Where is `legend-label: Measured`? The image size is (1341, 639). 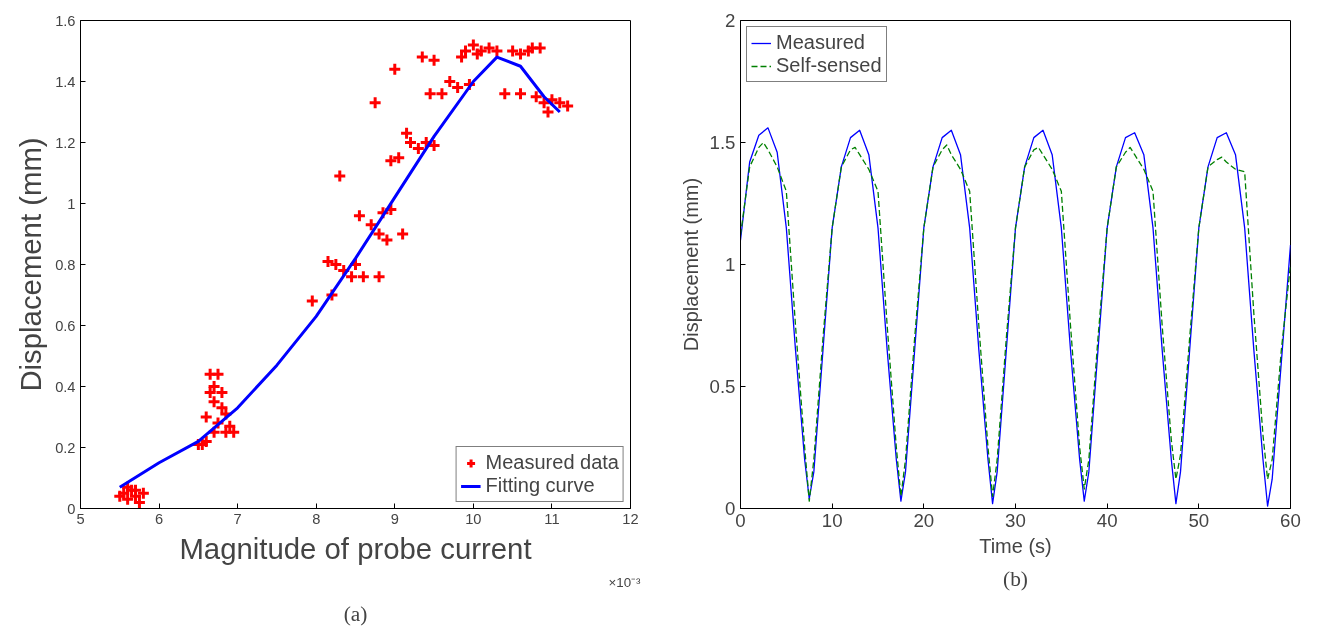 legend-label: Measured is located at coordinates (820, 42).